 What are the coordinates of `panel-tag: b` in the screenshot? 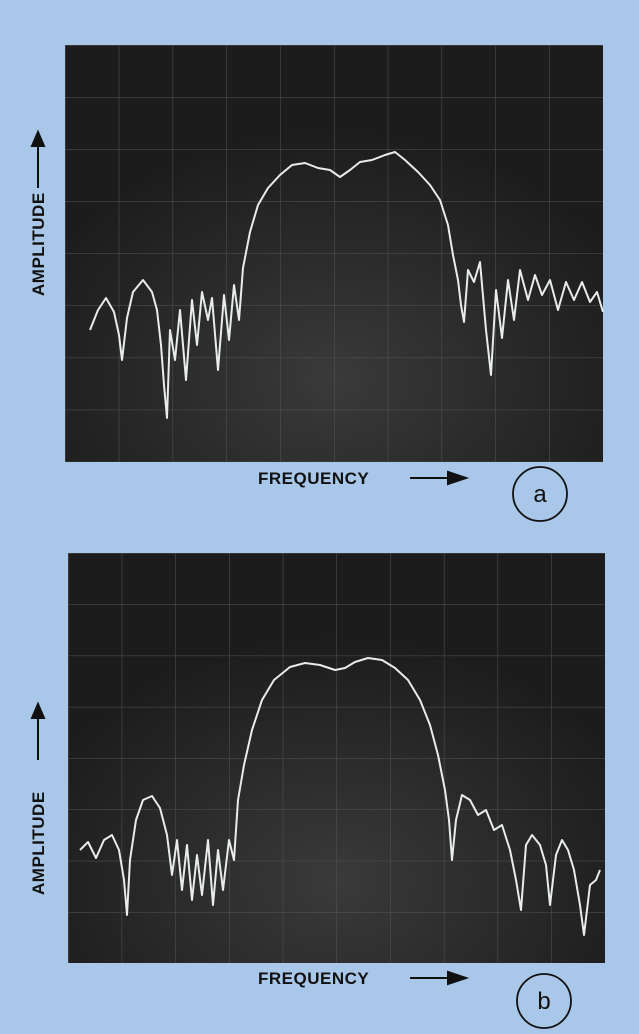 It's located at (543, 1001).